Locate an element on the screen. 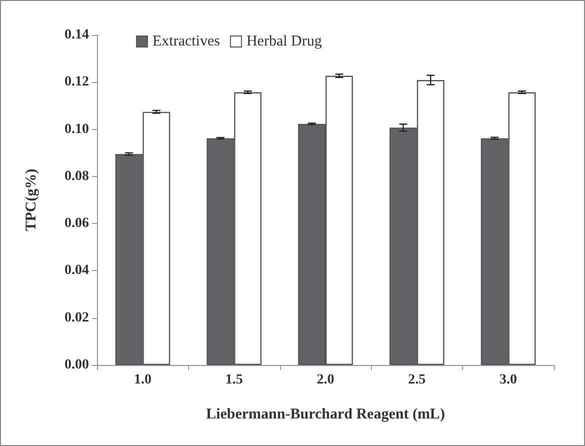  y-tick-label: 0.10 is located at coordinates (76, 129).